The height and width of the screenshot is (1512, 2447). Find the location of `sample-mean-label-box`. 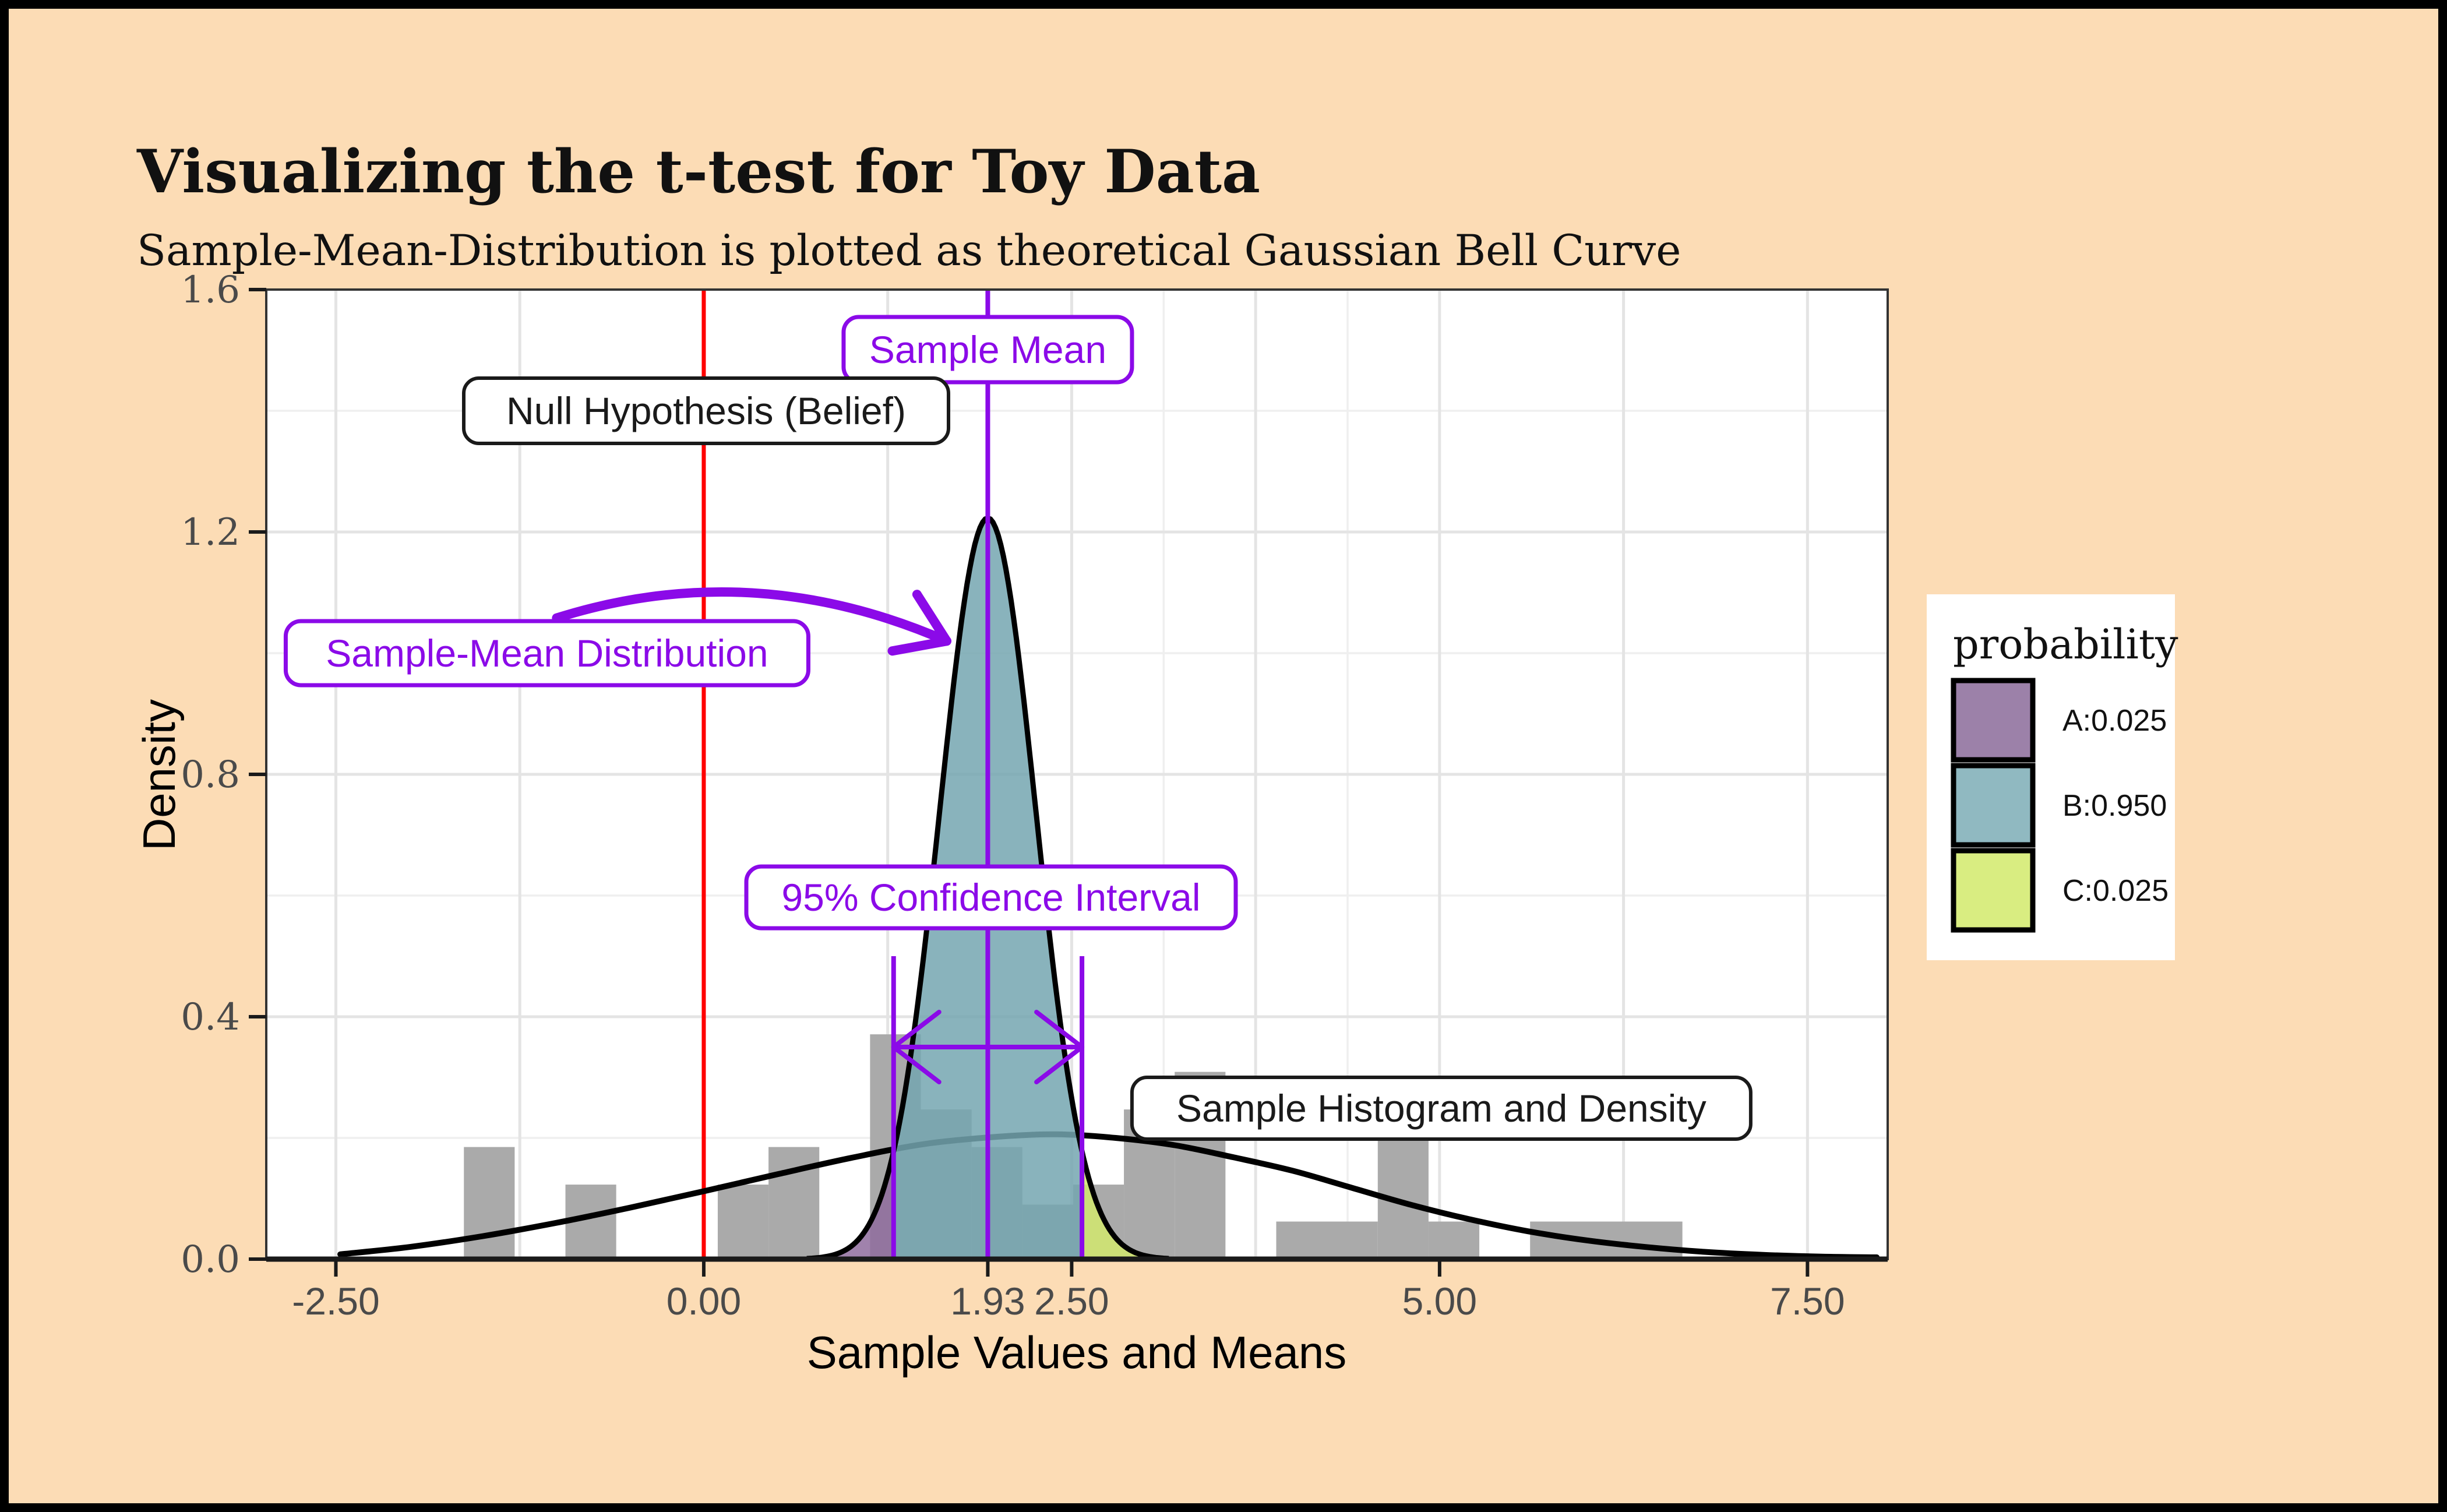

sample-mean-label-box is located at coordinates (987, 350).